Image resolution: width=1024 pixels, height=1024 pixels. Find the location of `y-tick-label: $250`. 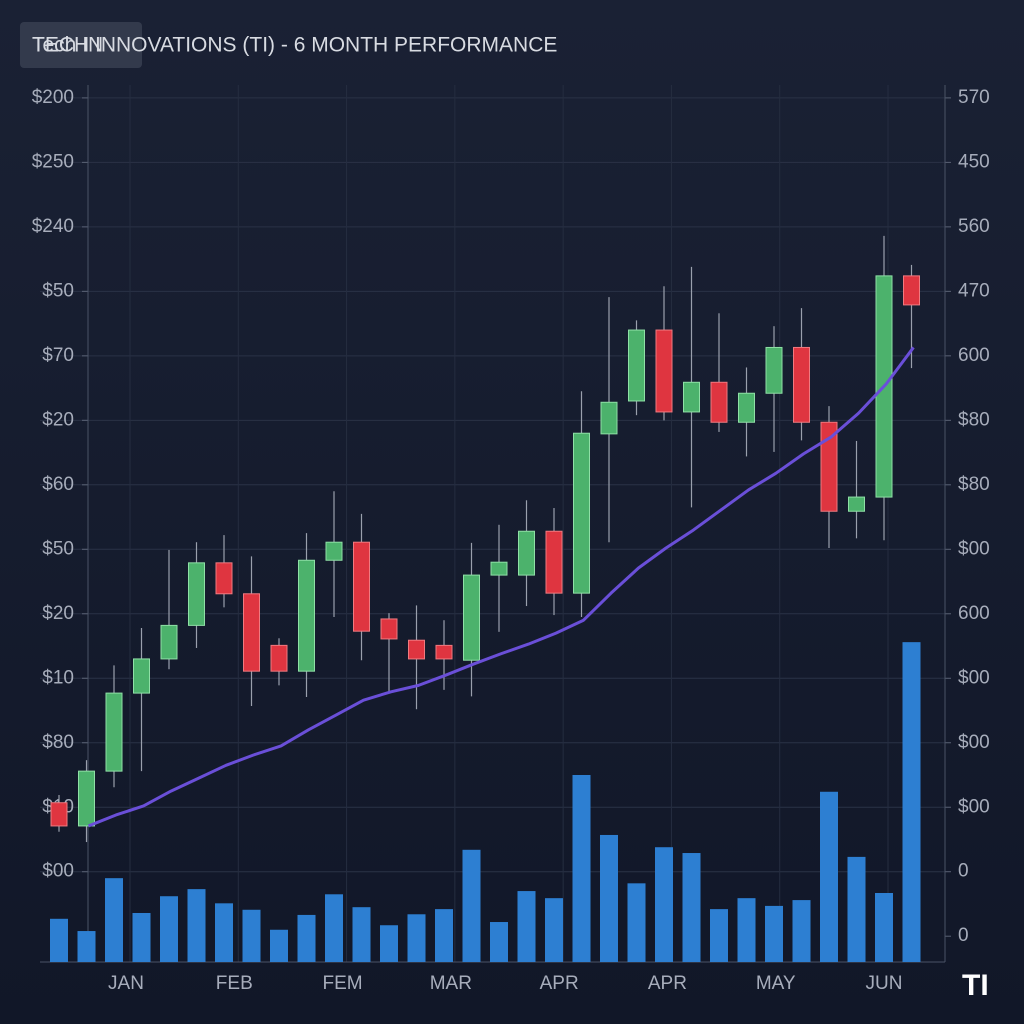

y-tick-label: $250 is located at coordinates (53, 161).